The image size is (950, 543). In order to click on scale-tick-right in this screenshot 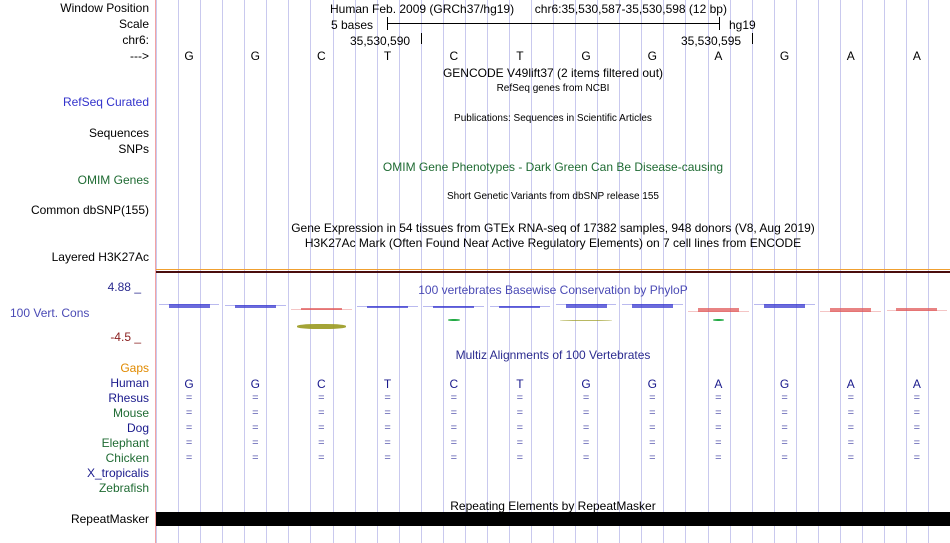, I will do `click(719, 23)`.